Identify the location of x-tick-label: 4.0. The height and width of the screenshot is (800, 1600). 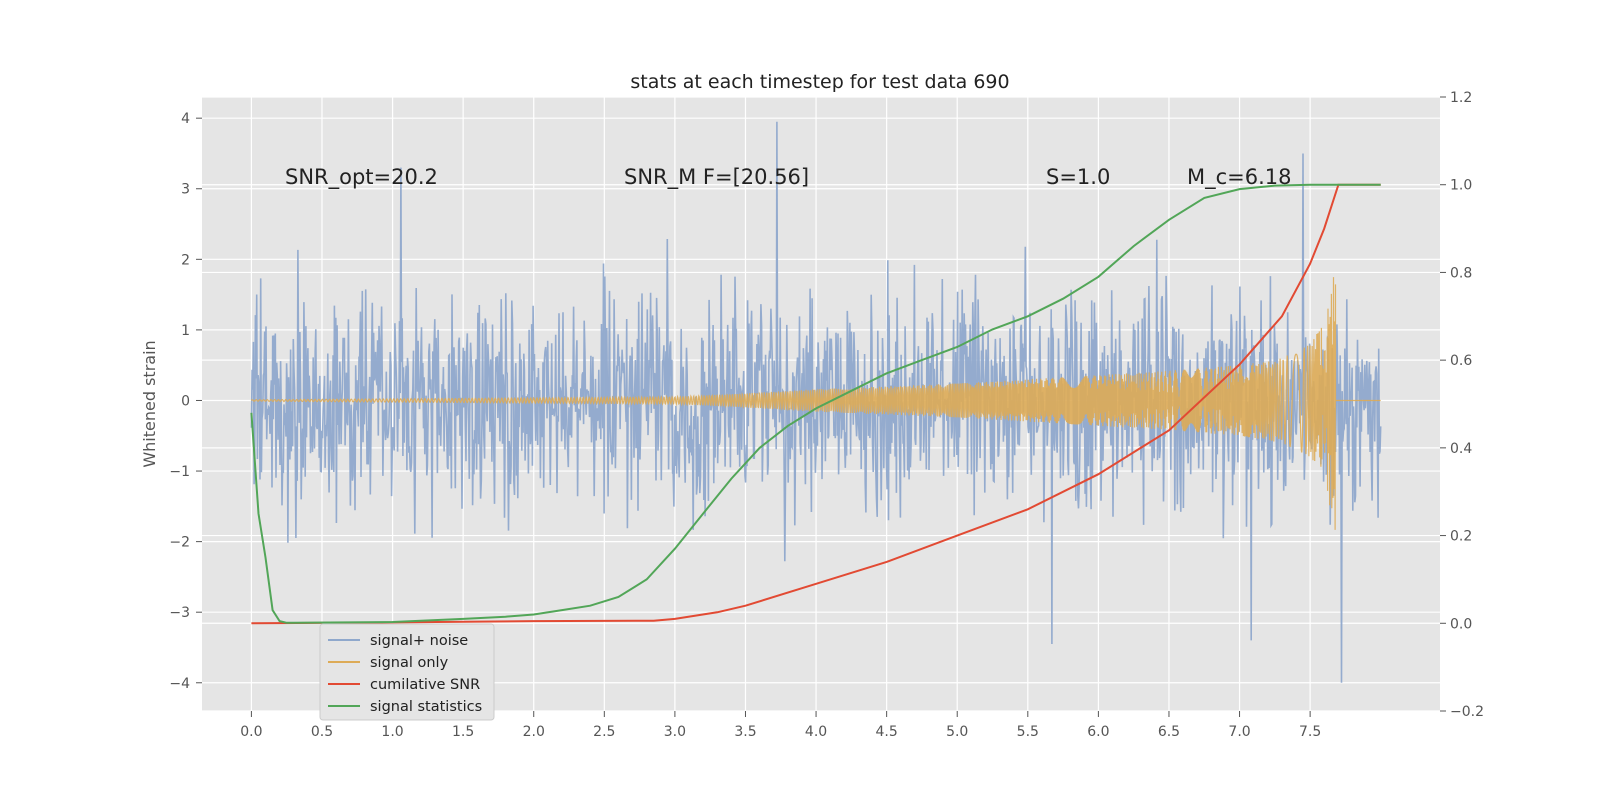
(816, 732).